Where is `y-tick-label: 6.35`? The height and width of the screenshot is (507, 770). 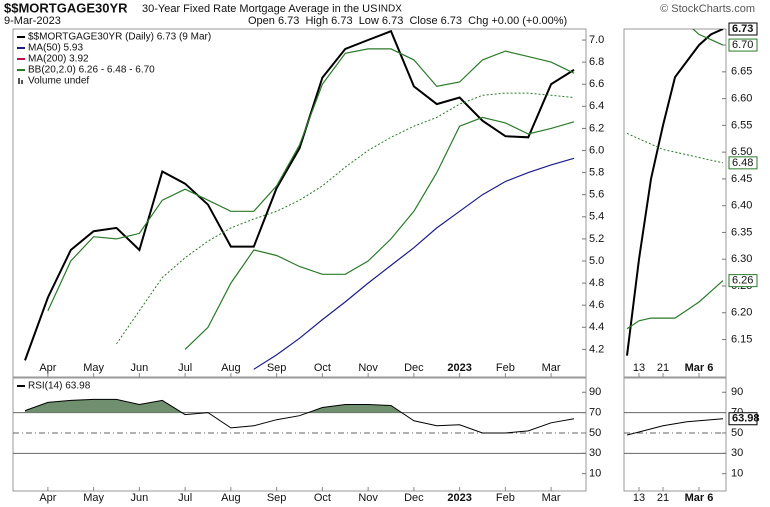 y-tick-label: 6.35 is located at coordinates (741, 232).